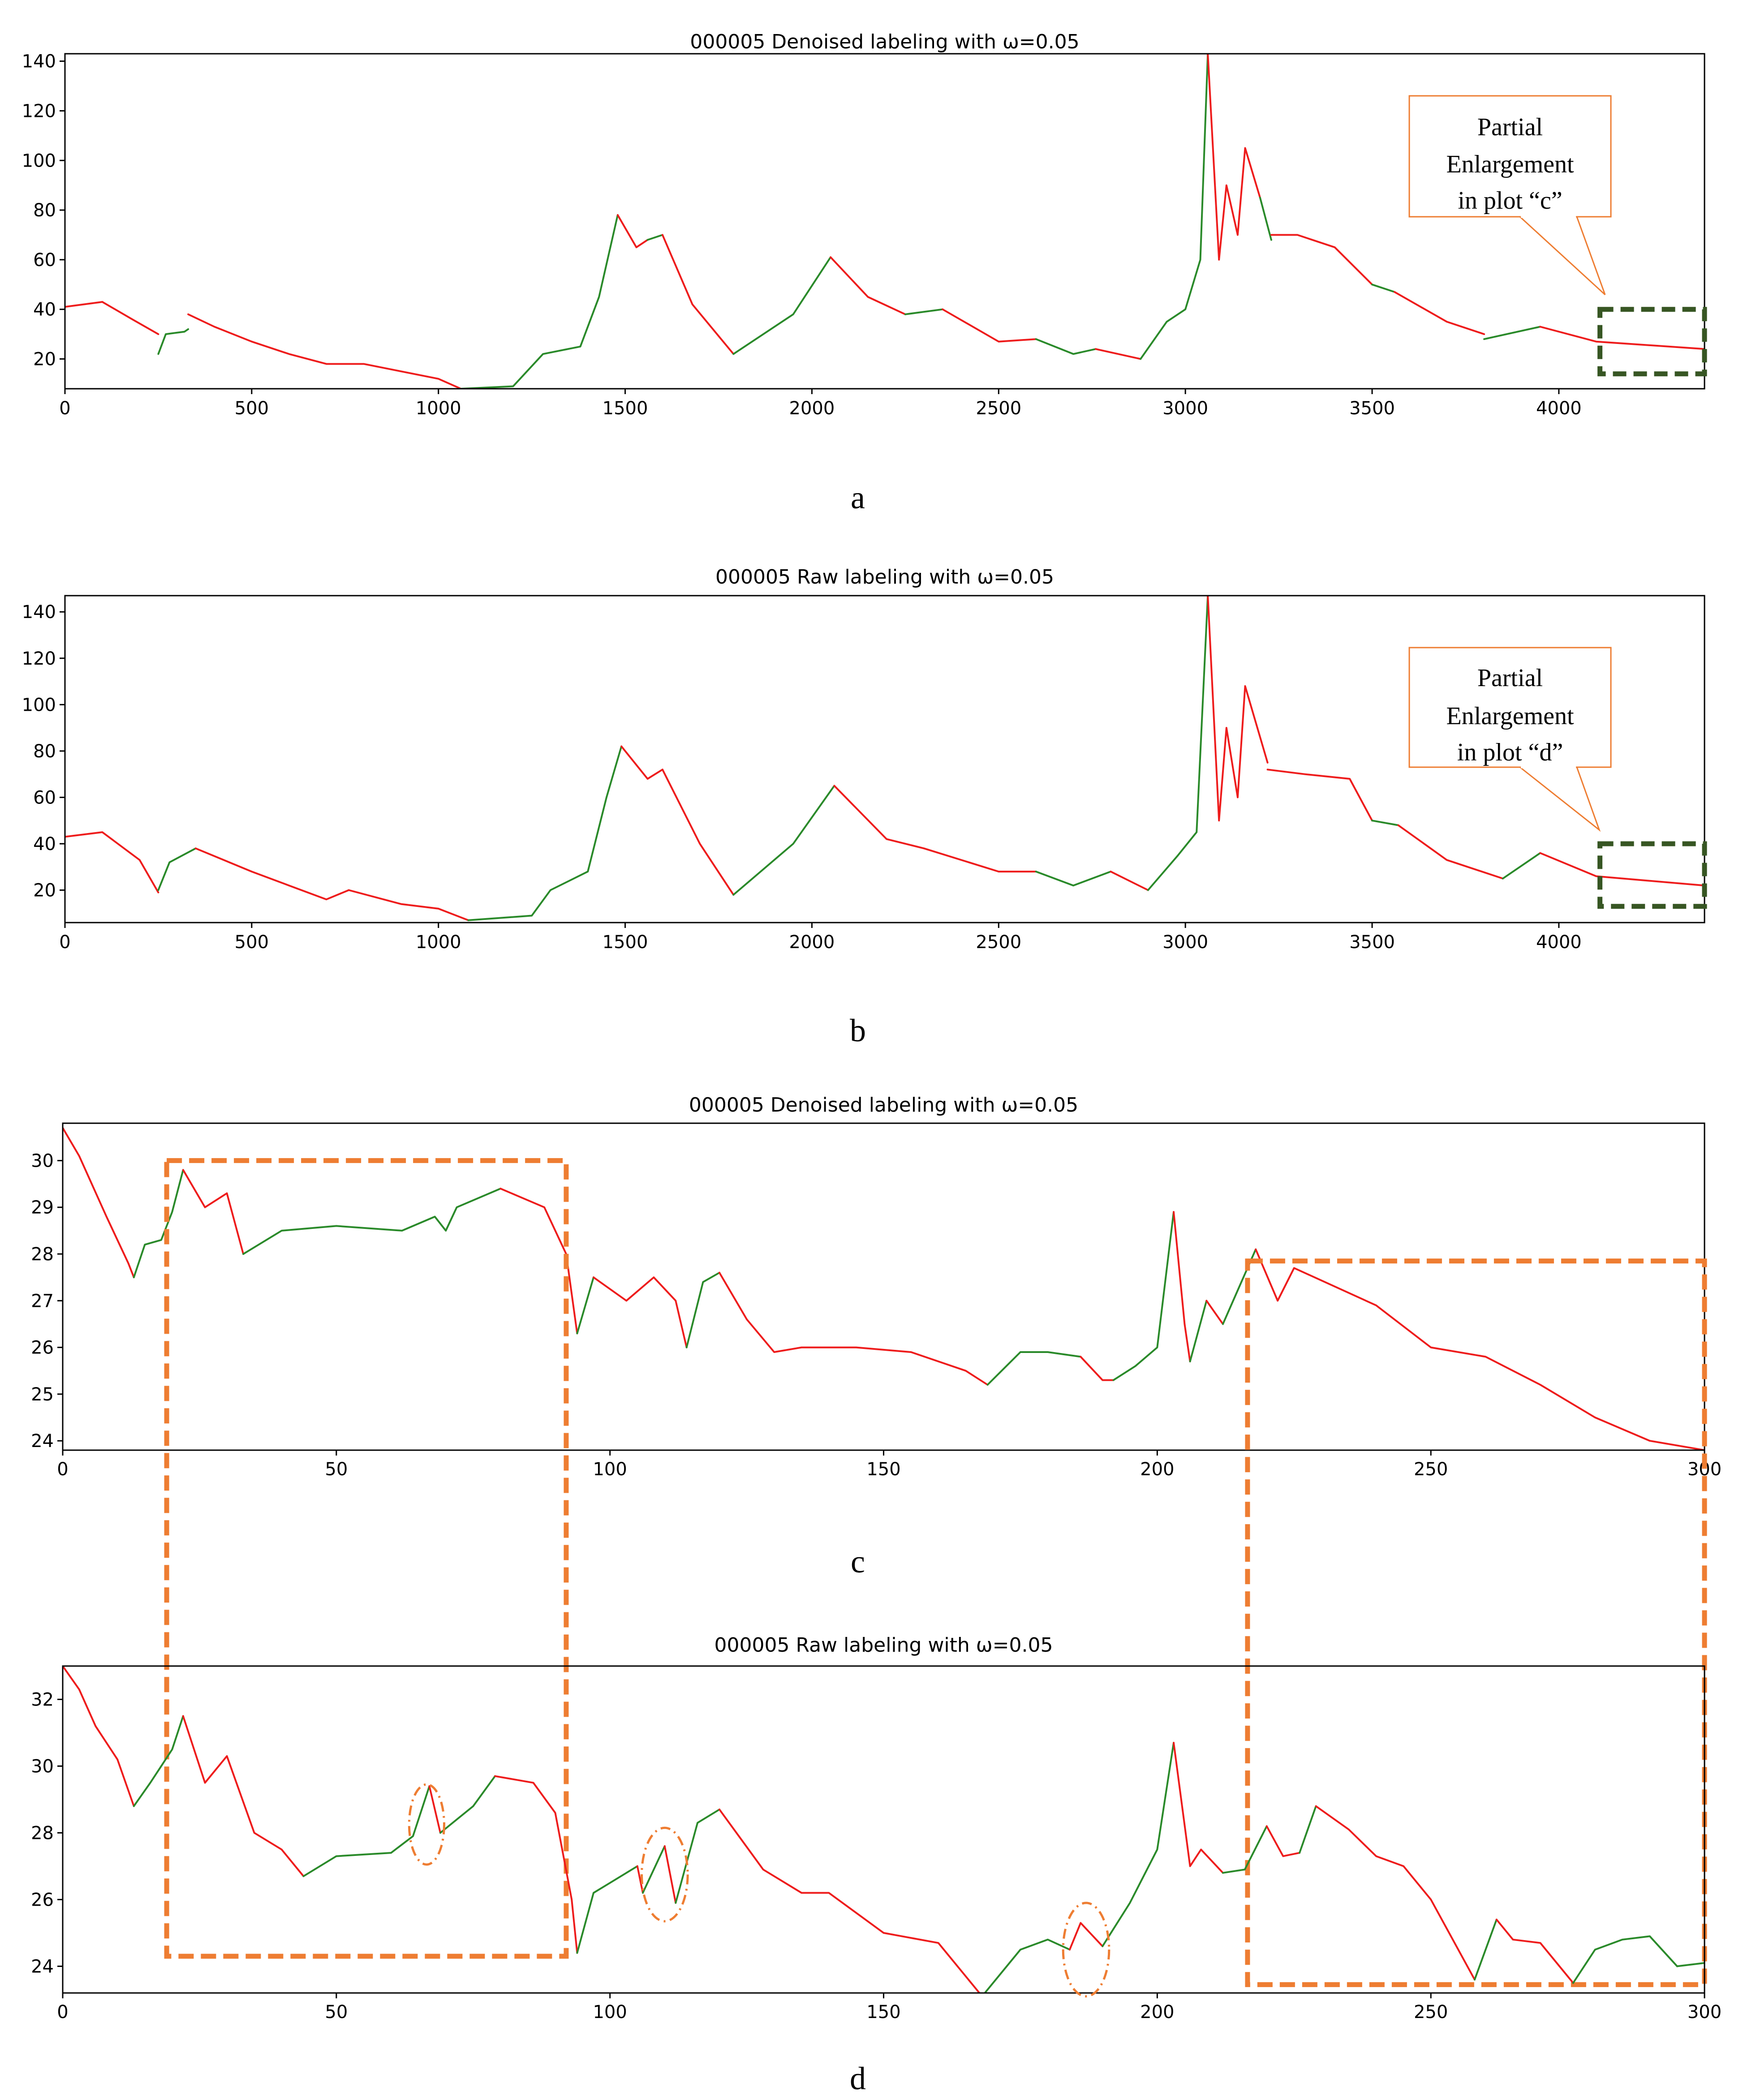  I want to click on highlight-dashed-ellipse, so click(1086, 1949).